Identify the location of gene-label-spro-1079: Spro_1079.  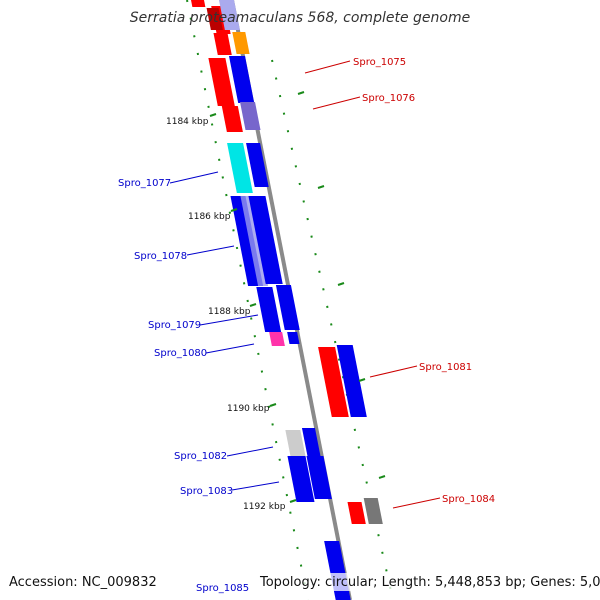
(174, 325).